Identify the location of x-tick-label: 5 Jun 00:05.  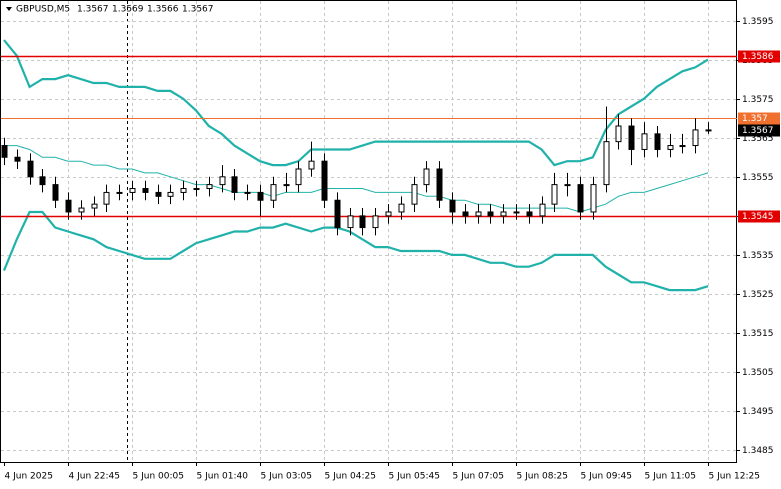
(158, 477).